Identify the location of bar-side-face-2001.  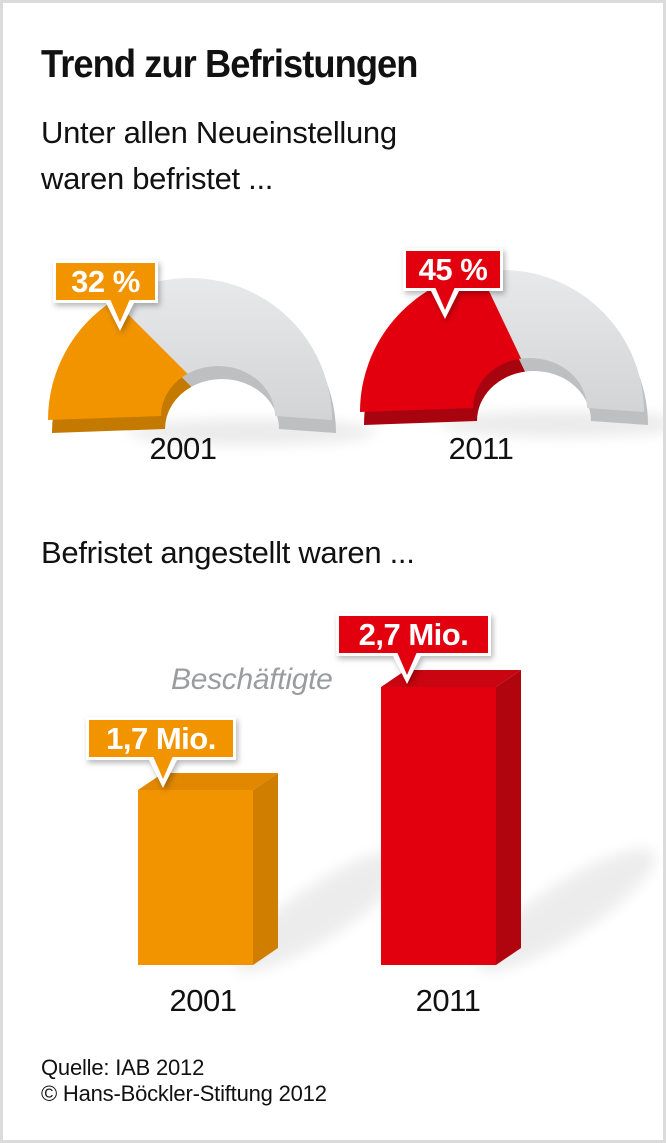
(265, 869).